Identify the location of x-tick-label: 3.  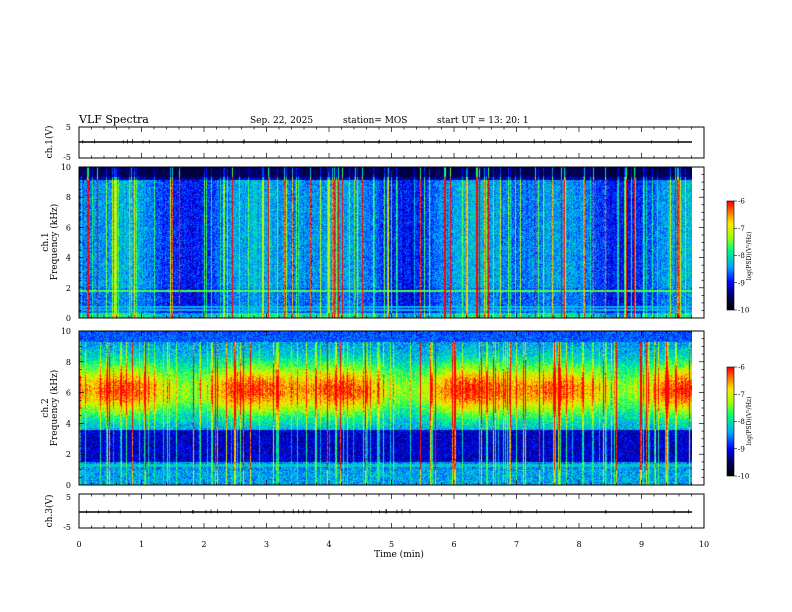
(266, 544).